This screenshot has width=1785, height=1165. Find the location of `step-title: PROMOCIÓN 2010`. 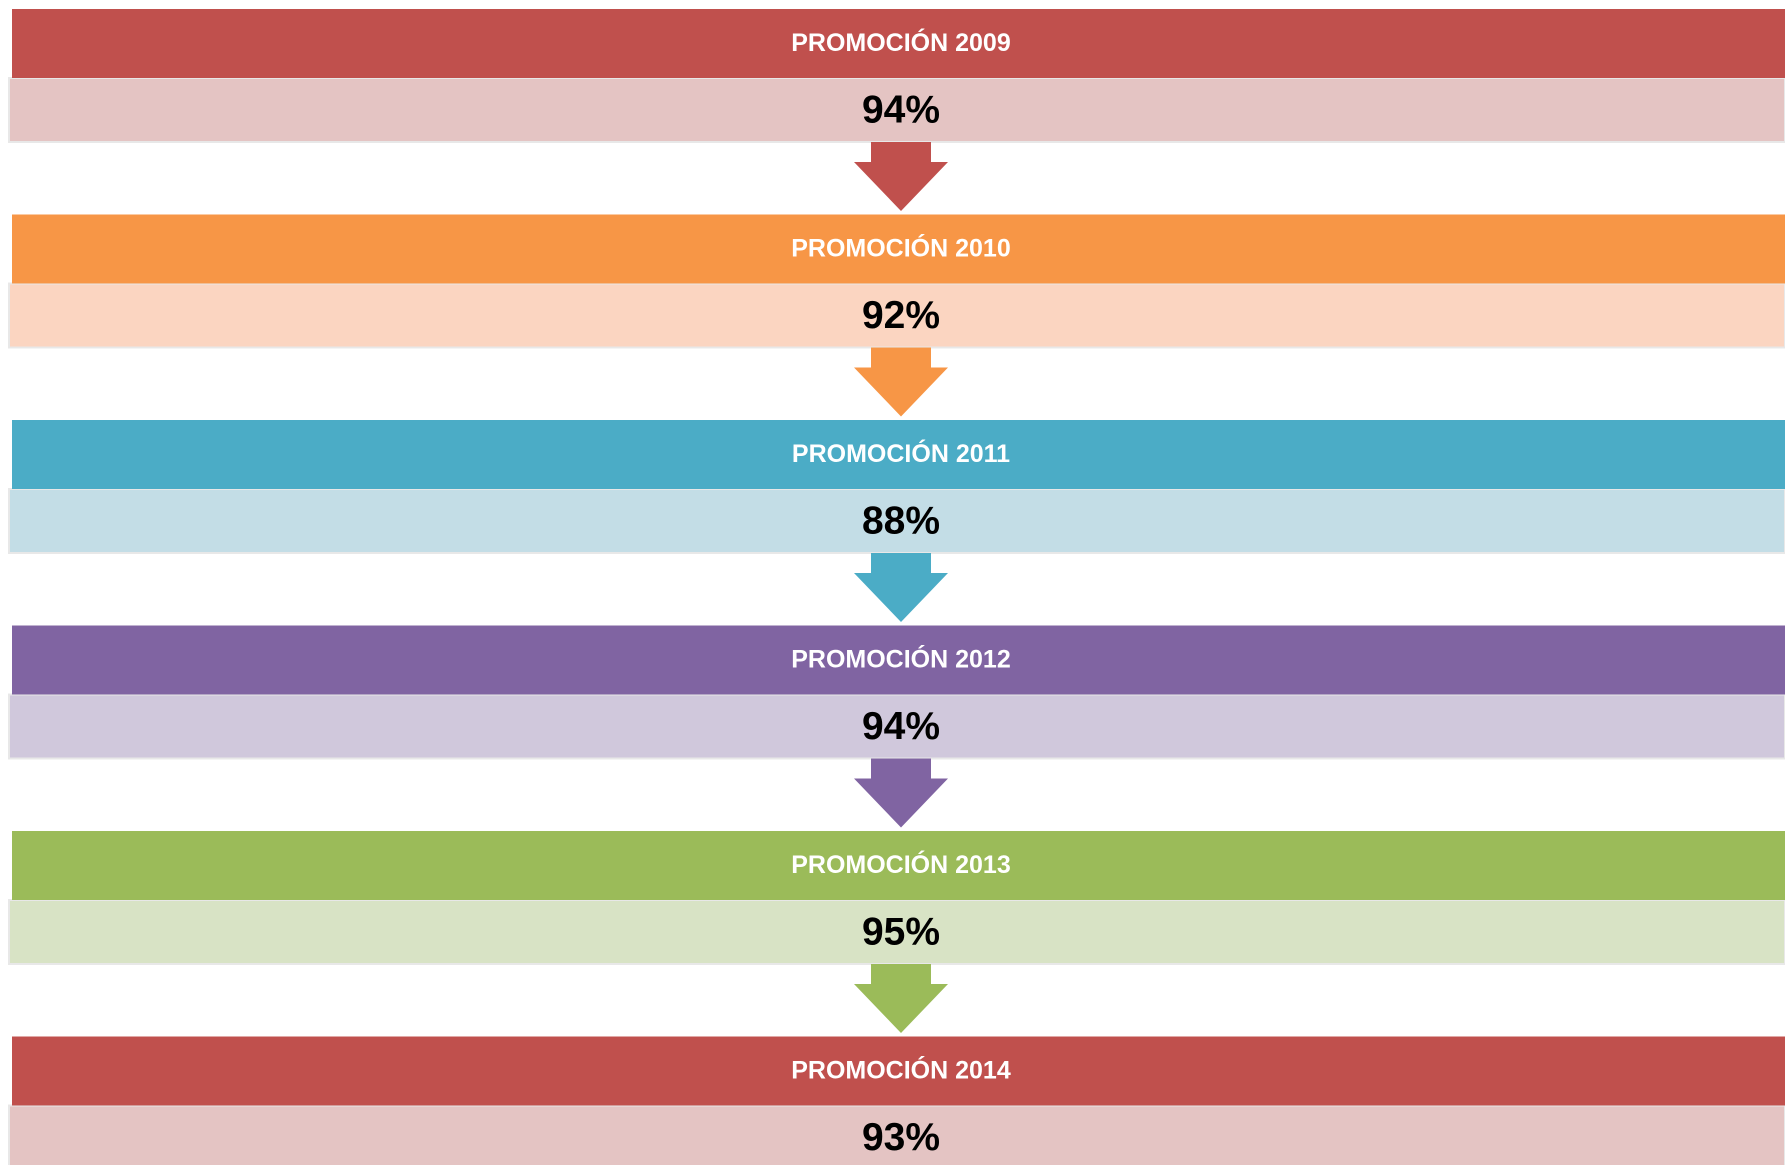

step-title: PROMOCIÓN 2010 is located at coordinates (901, 248).